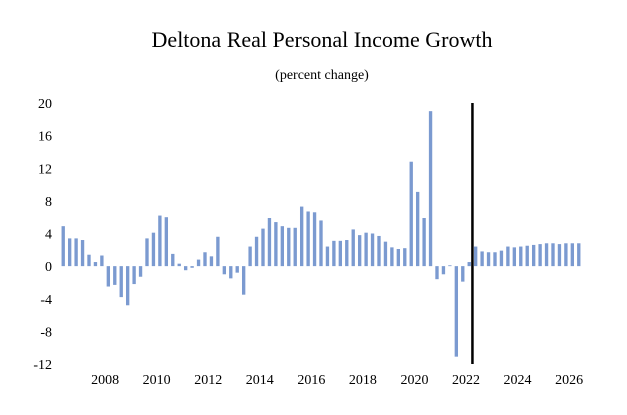 This screenshot has height=415, width=627. Describe the element at coordinates (569, 380) in the screenshot. I see `x-tick-label: 2026` at that location.